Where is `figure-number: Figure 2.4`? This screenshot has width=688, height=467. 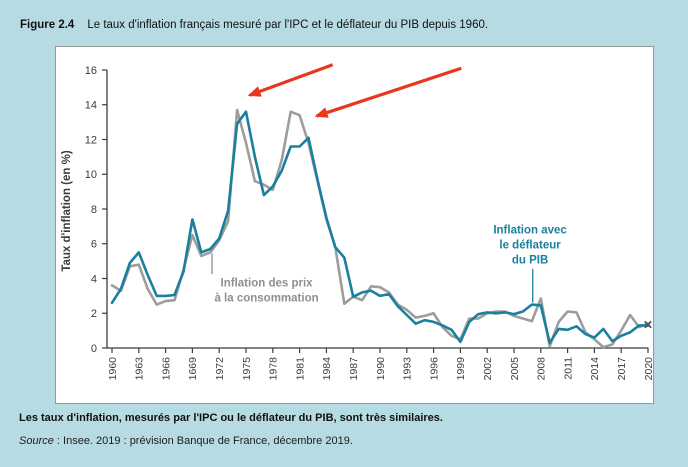
figure-number: Figure 2.4 is located at coordinates (47, 25).